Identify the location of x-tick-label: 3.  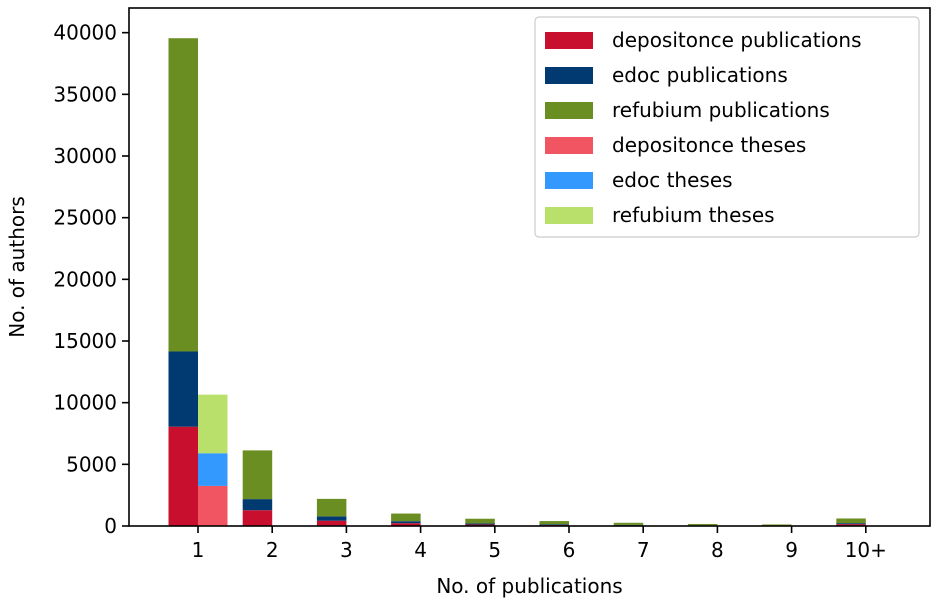
(346, 550).